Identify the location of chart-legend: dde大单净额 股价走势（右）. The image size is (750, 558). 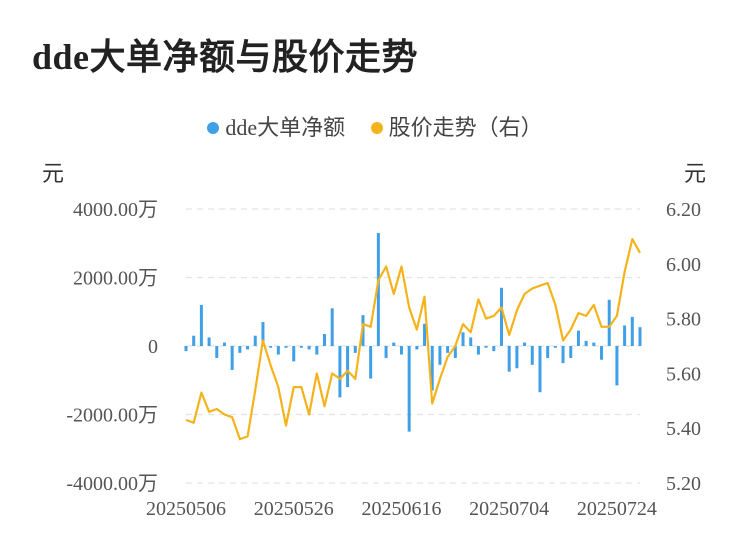
(375, 126).